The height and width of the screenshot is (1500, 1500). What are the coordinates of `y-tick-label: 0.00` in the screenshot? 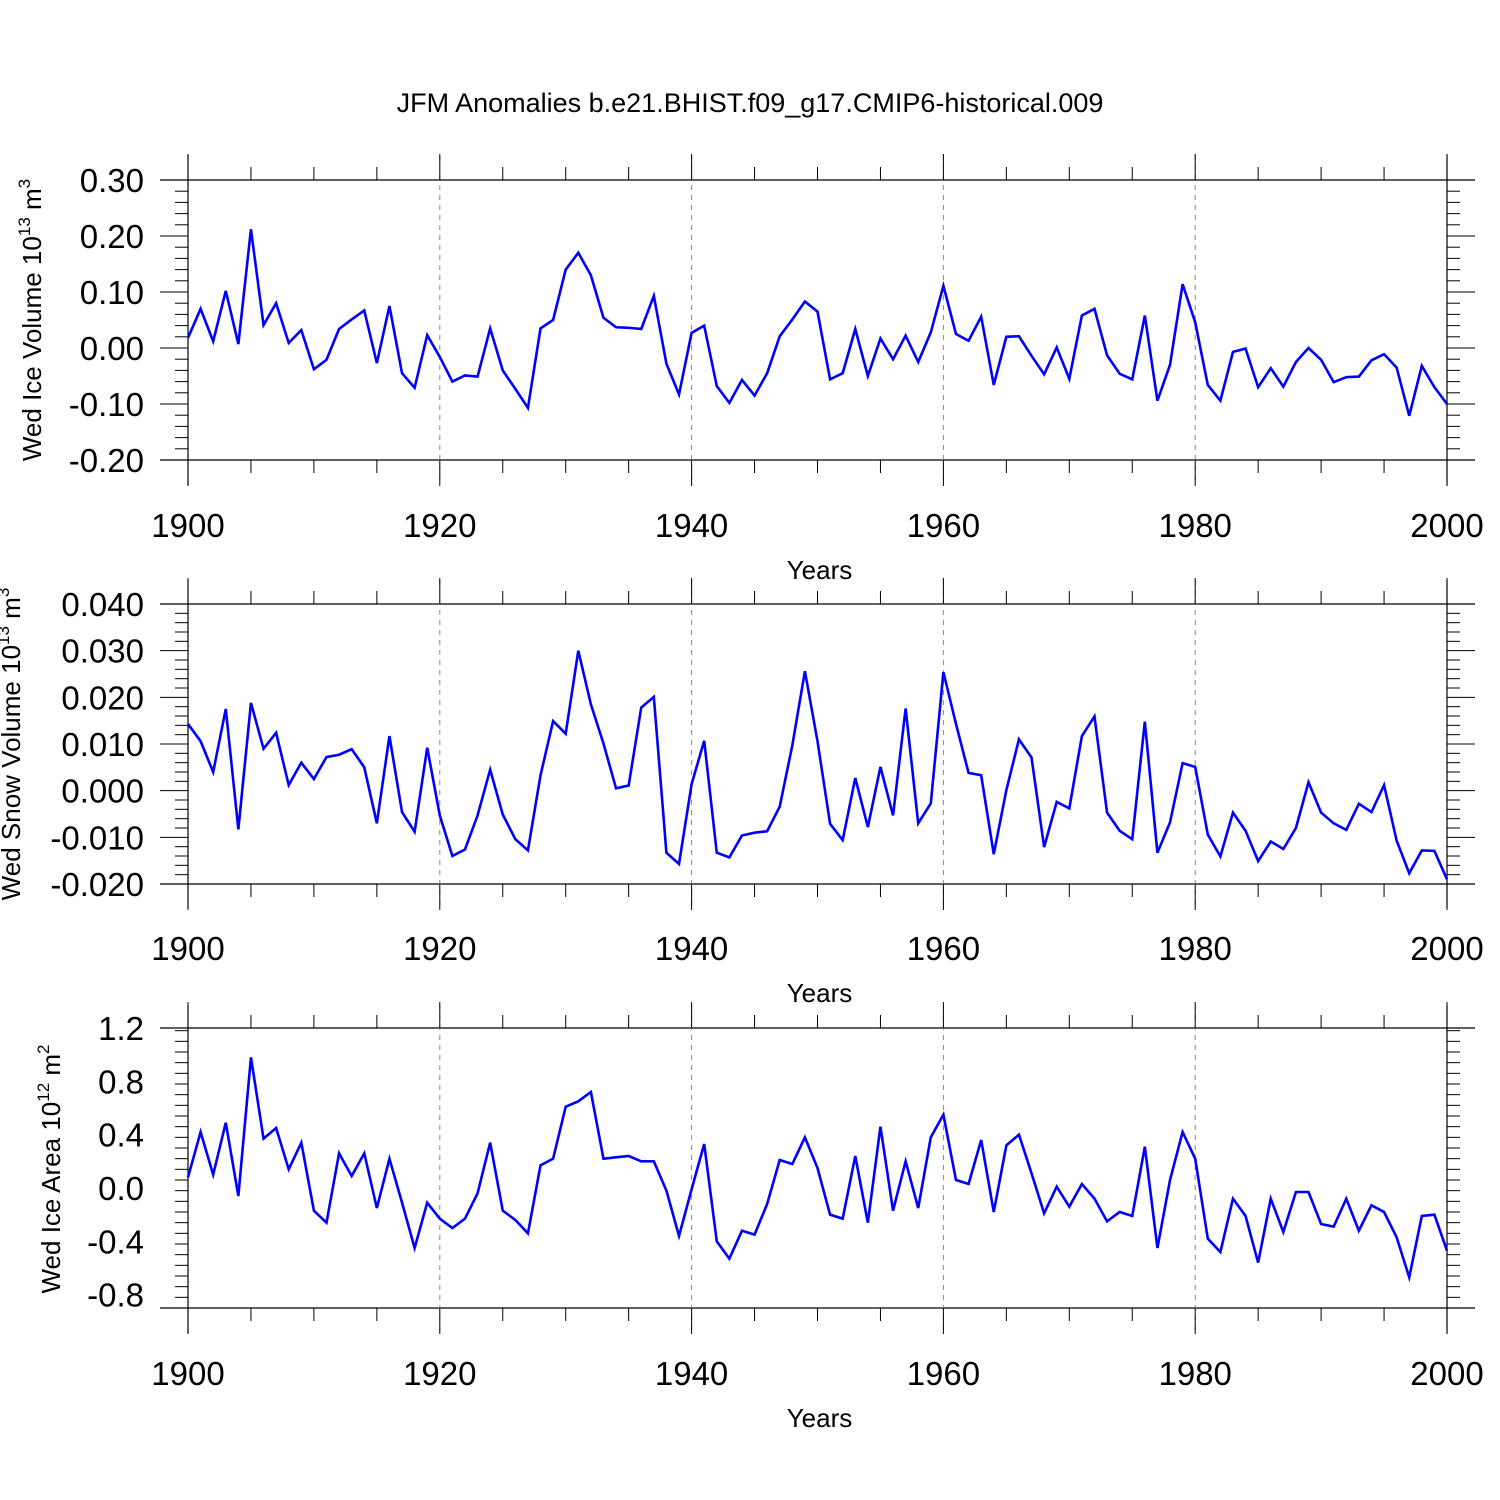 It's located at (112, 348).